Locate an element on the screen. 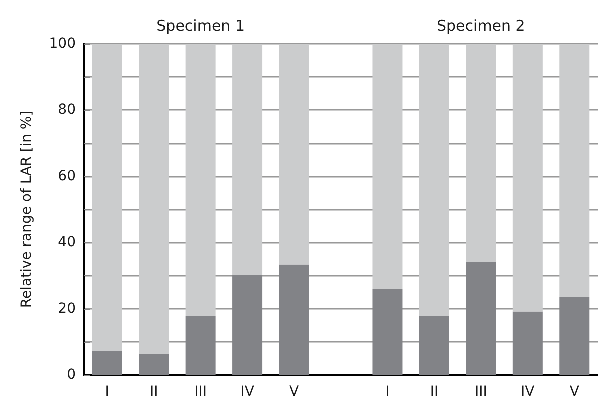  y-tick-label: 40 is located at coordinates (67, 242).